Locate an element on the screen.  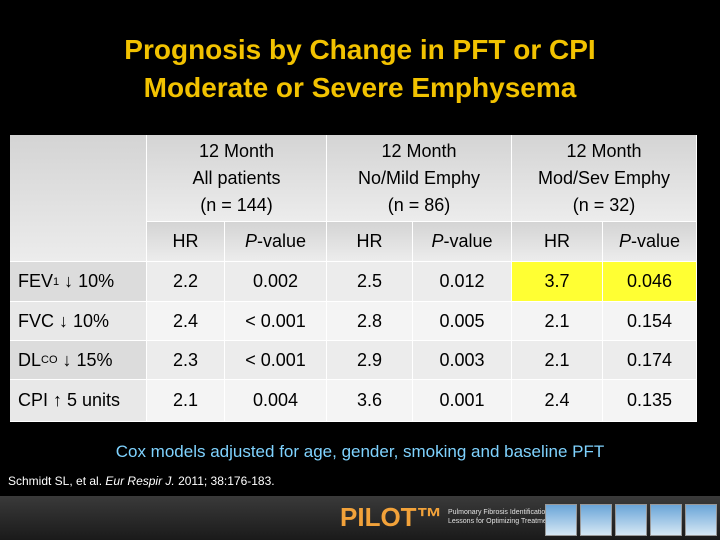
cell: 0.002 is located at coordinates (276, 282).